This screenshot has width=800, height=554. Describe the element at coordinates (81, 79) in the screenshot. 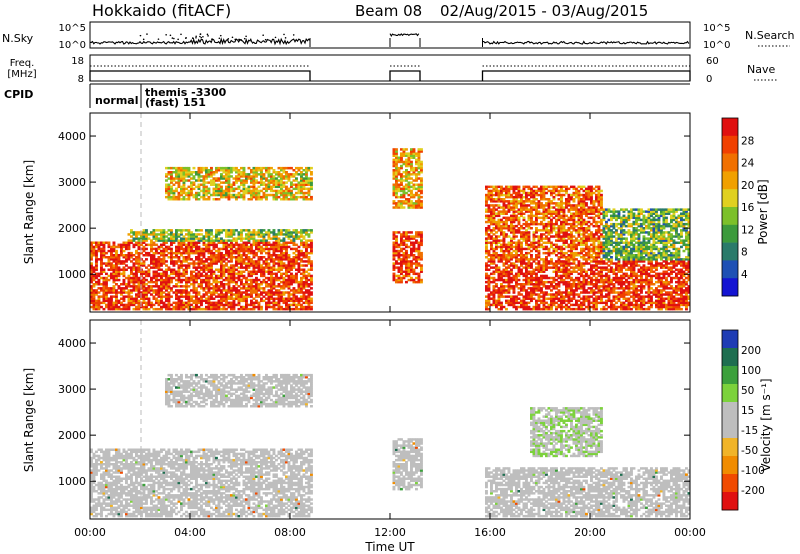

I see `freq-tick-bottom: 8` at that location.